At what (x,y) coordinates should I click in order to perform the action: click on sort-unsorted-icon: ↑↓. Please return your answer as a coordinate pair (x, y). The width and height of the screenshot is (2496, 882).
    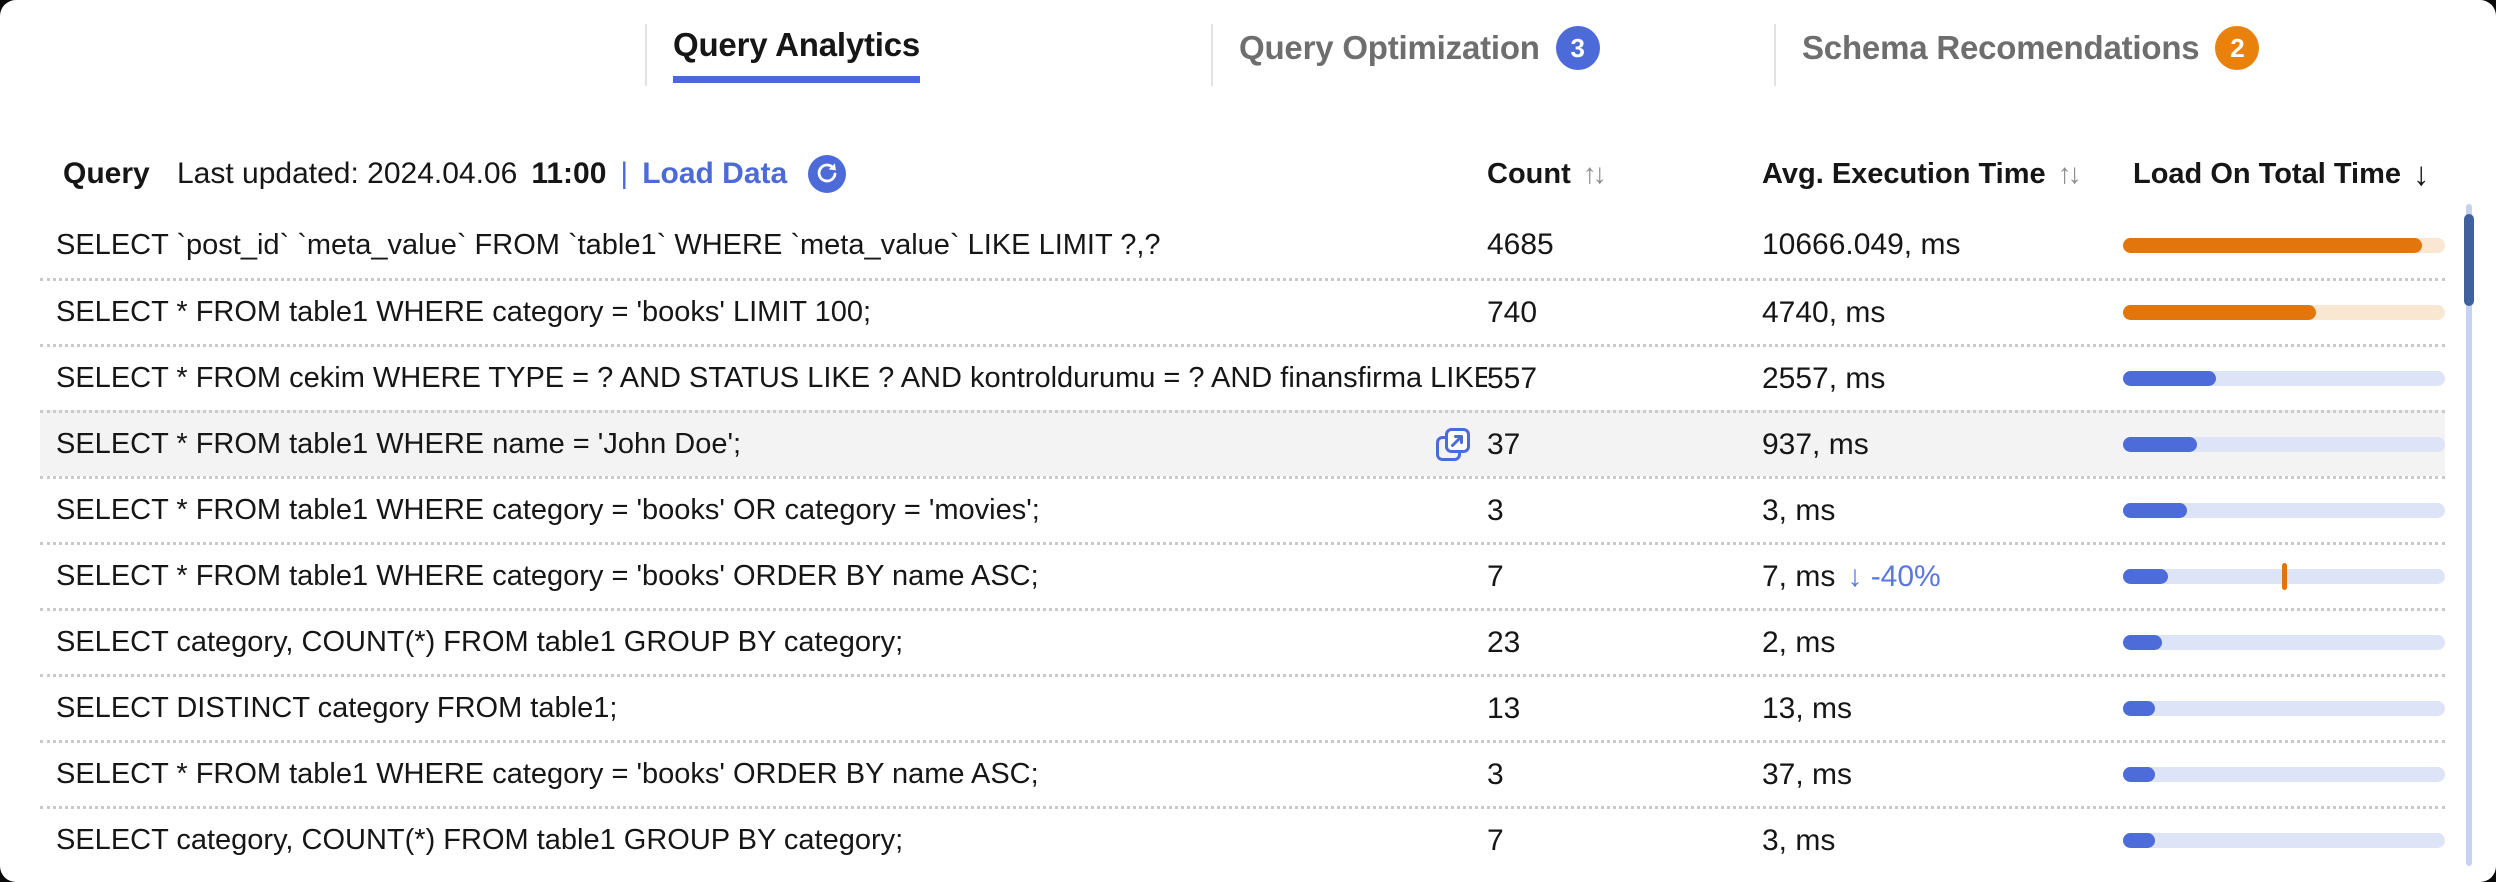
    Looking at the image, I should click on (1594, 173).